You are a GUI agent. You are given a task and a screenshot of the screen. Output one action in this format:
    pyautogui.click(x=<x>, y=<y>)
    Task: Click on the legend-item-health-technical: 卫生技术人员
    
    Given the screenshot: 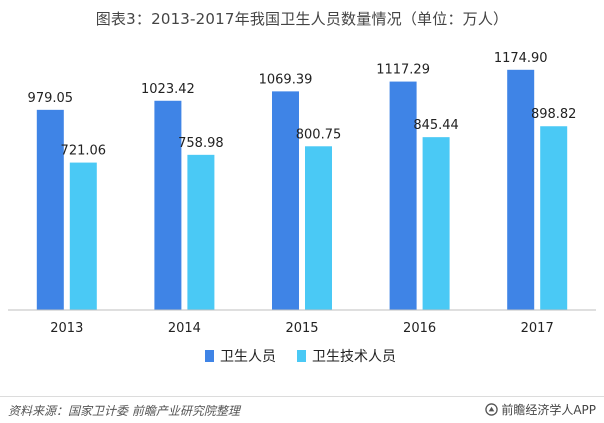 What is the action you would take?
    pyautogui.click(x=346, y=357)
    